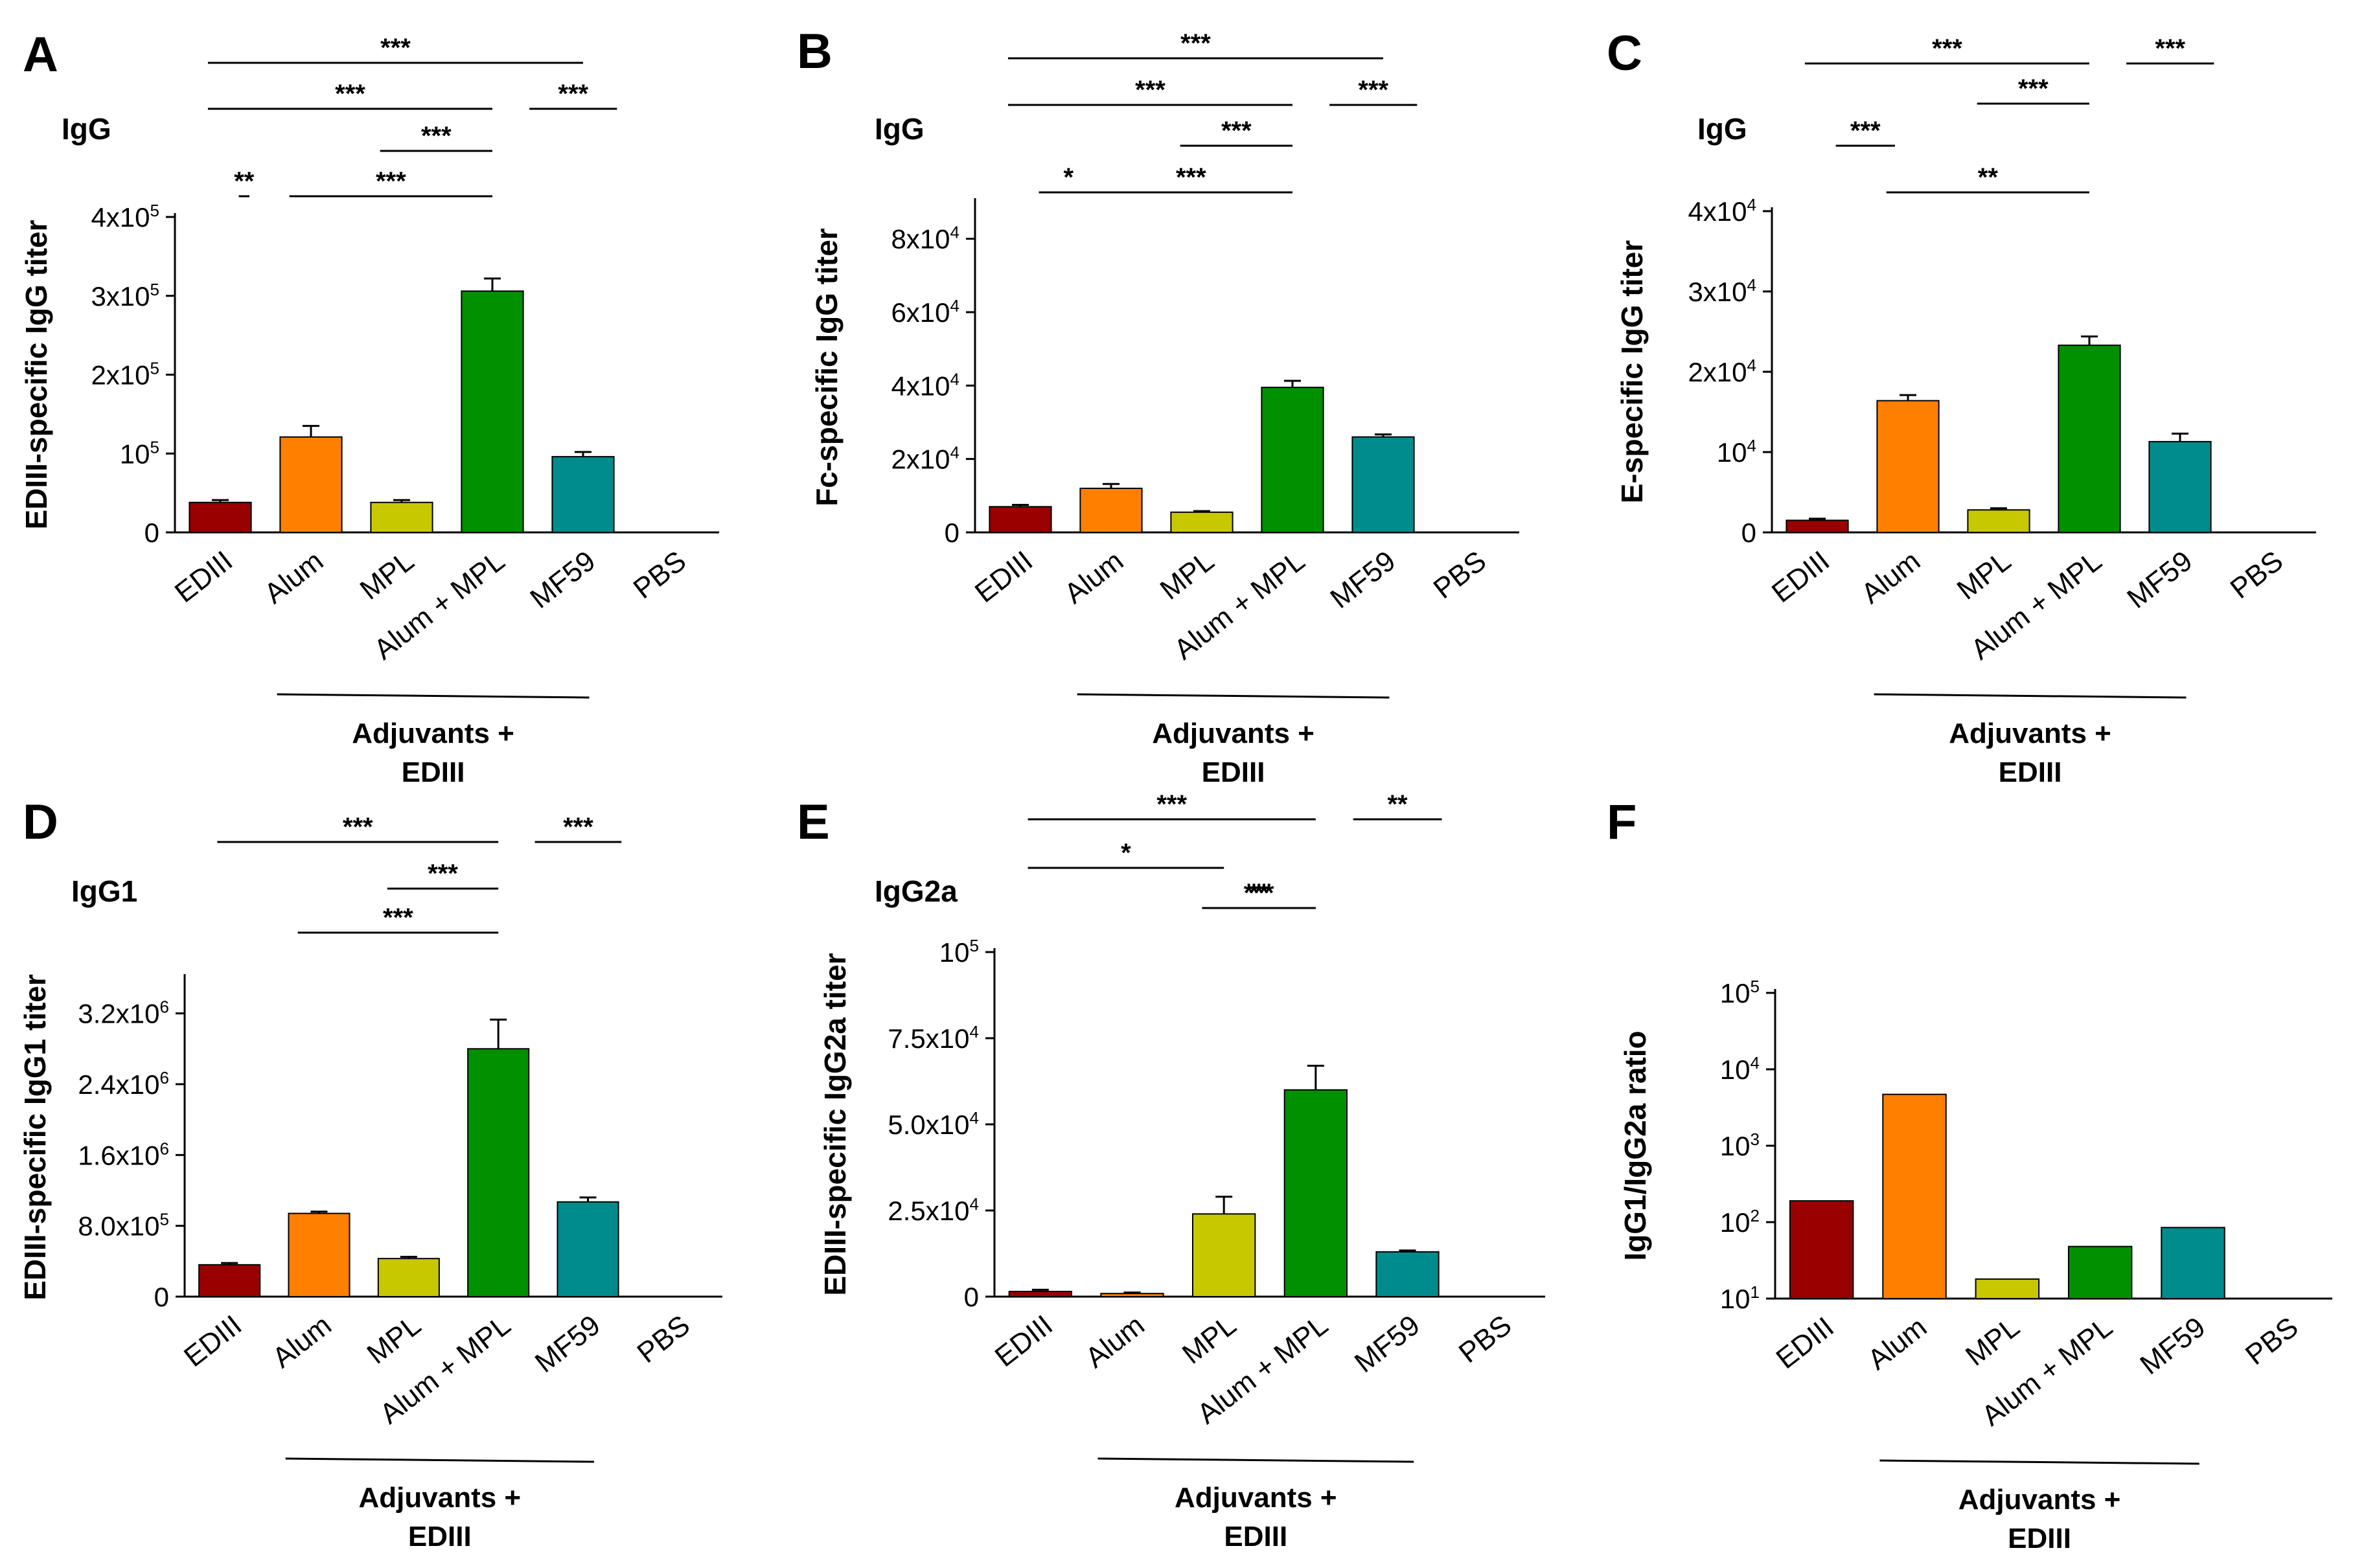 The width and height of the screenshot is (2377, 1568). Describe the element at coordinates (835, 1124) in the screenshot. I see `y-axis-label: EDIII-specific IgG2a titer` at that location.